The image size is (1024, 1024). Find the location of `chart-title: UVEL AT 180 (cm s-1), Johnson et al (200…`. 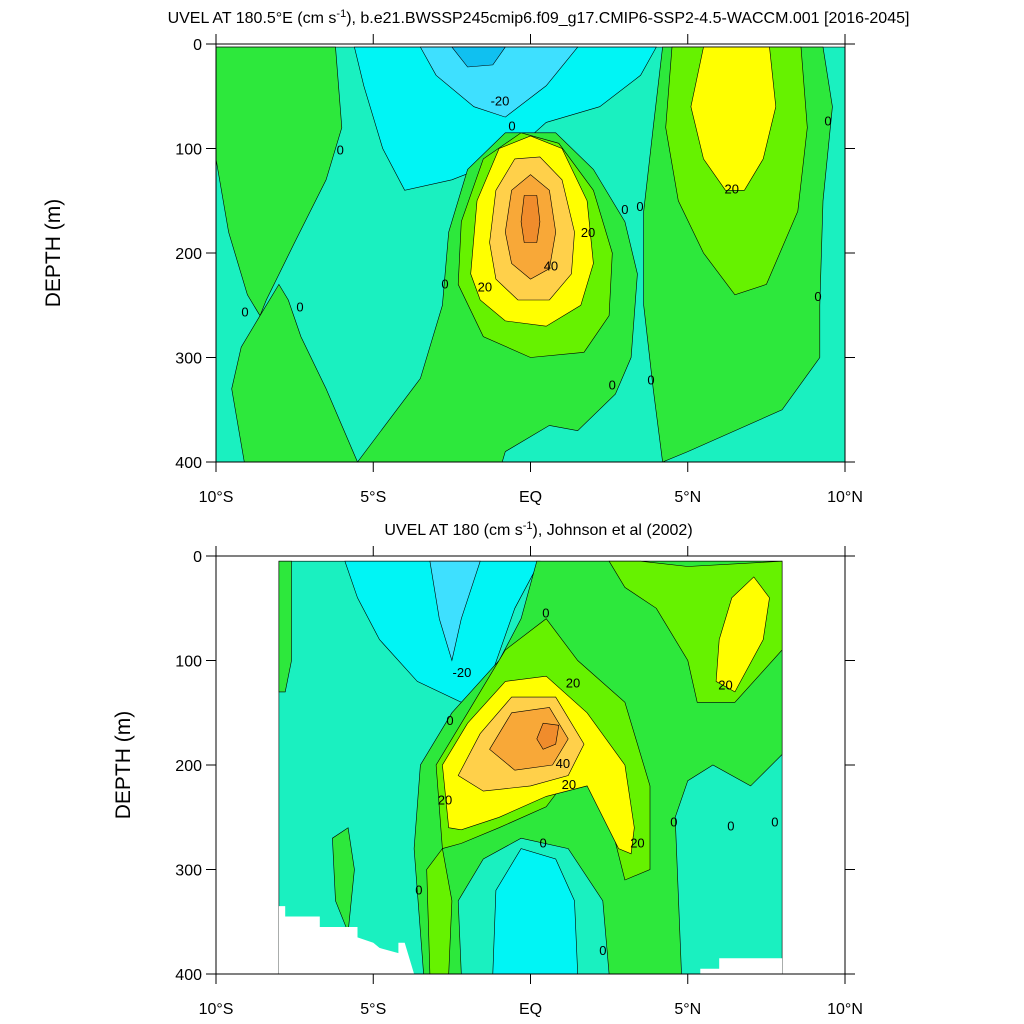

chart-title: UVEL AT 180 (cm s-1), Johnson et al (200… is located at coordinates (538, 529).